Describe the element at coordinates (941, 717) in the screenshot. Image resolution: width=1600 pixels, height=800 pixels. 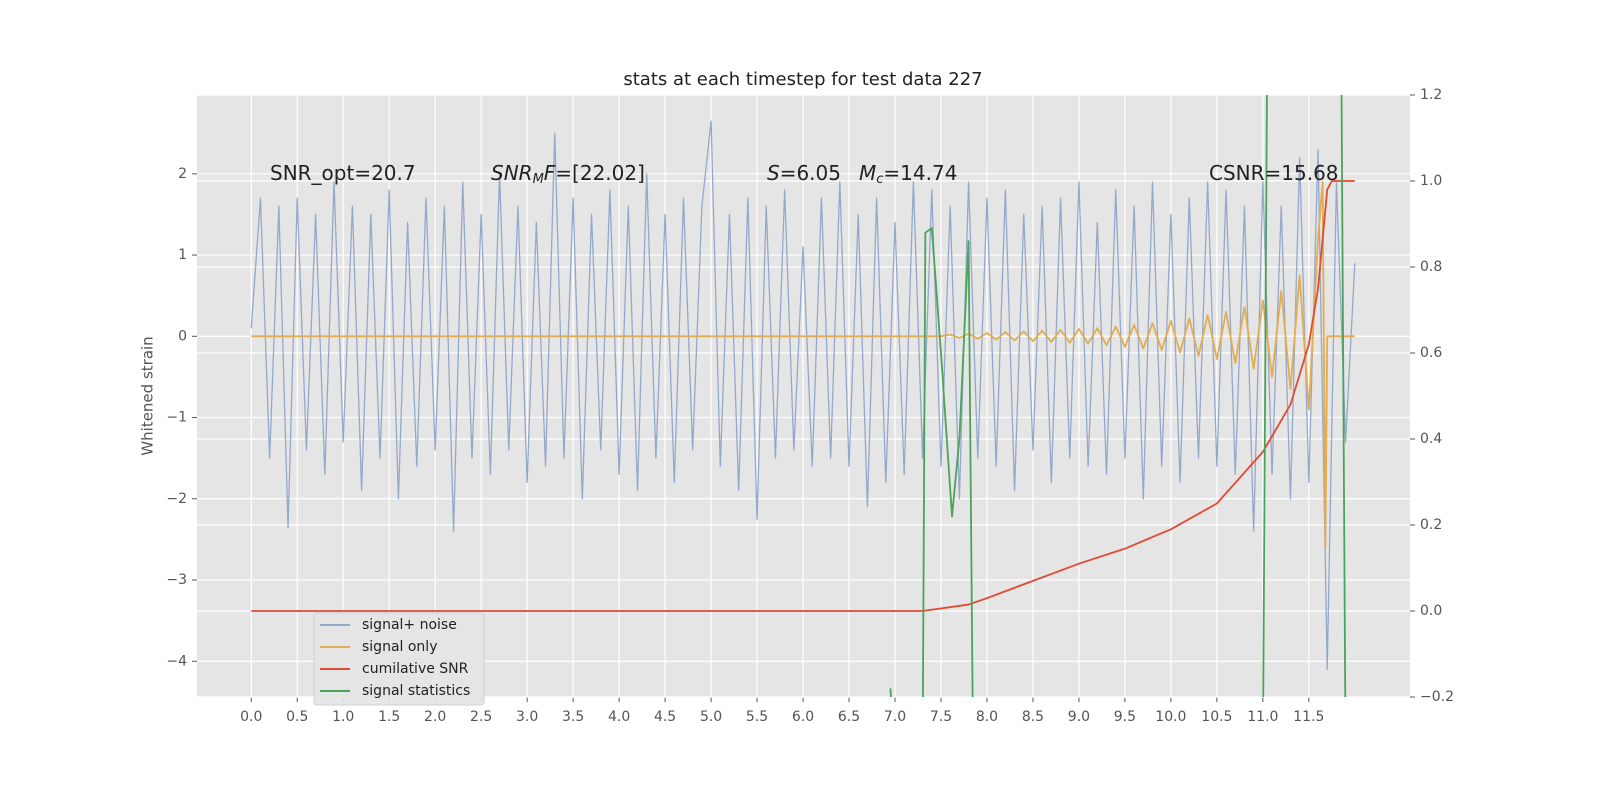
I see `x-tick-label: 7.5` at that location.